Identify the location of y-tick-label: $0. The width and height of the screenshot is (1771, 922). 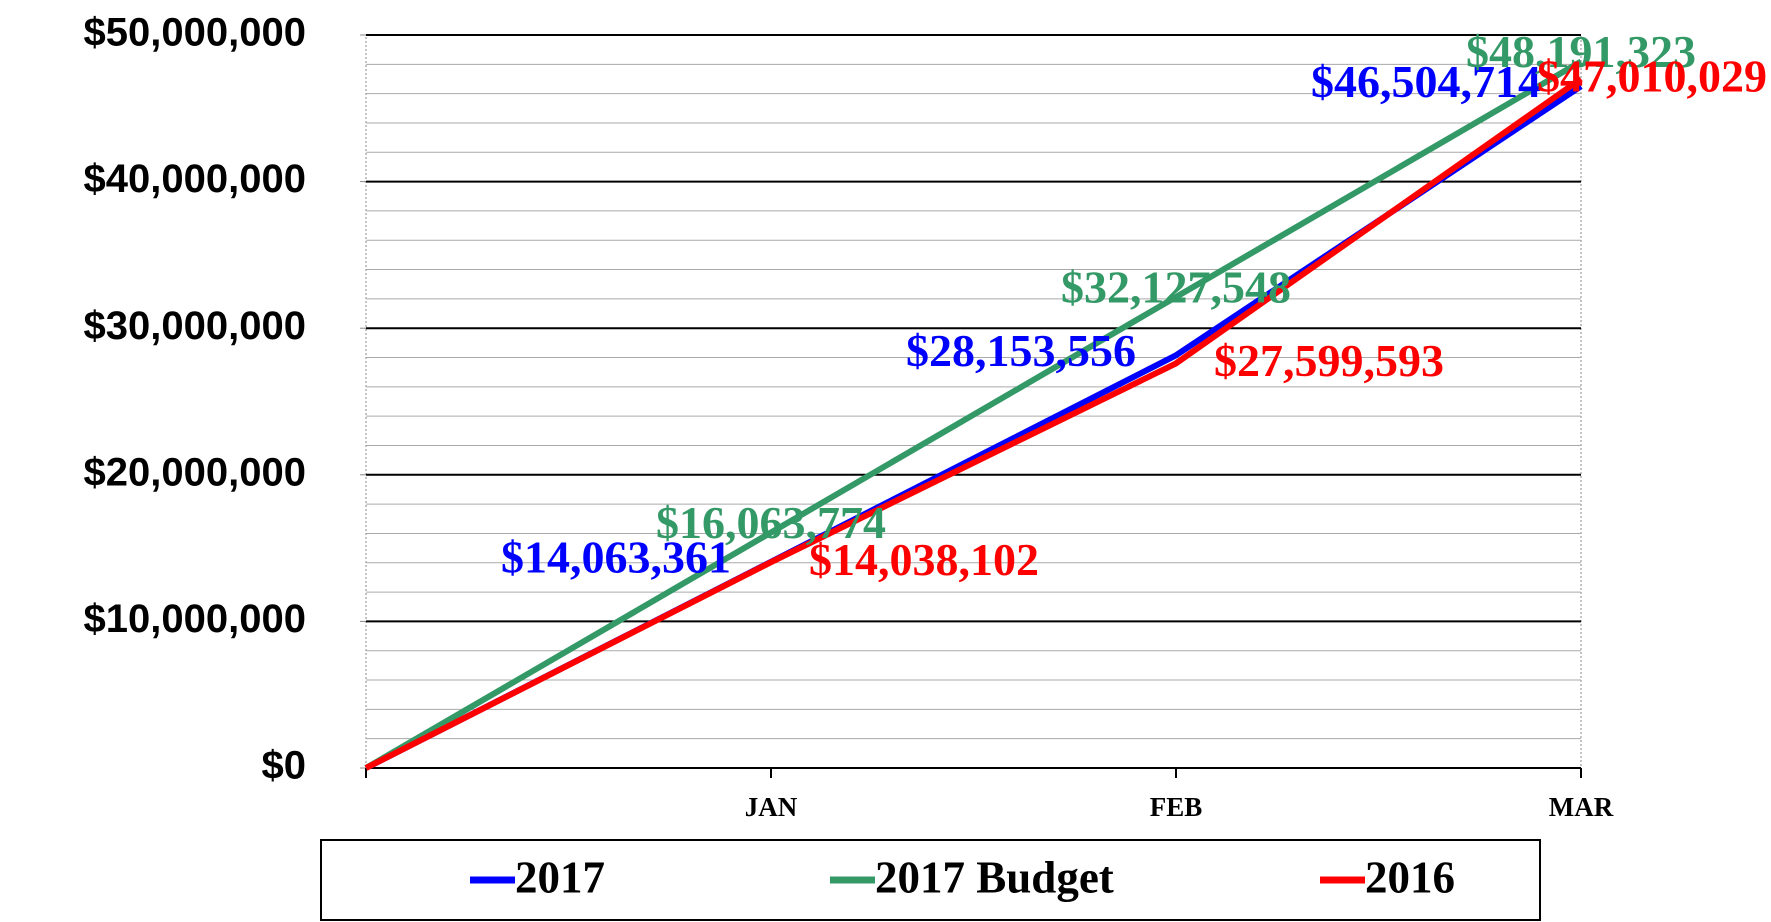
(284, 766).